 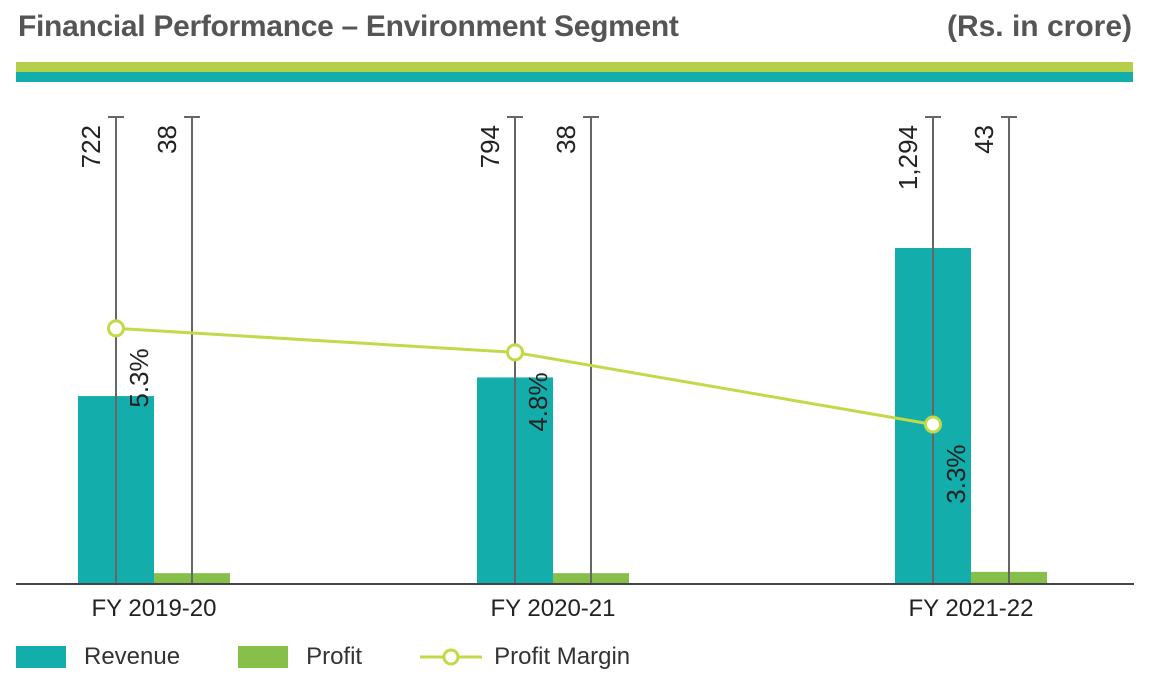 I want to click on x-tick-label-fy-2019-20: FY 2019-20, so click(x=154, y=608).